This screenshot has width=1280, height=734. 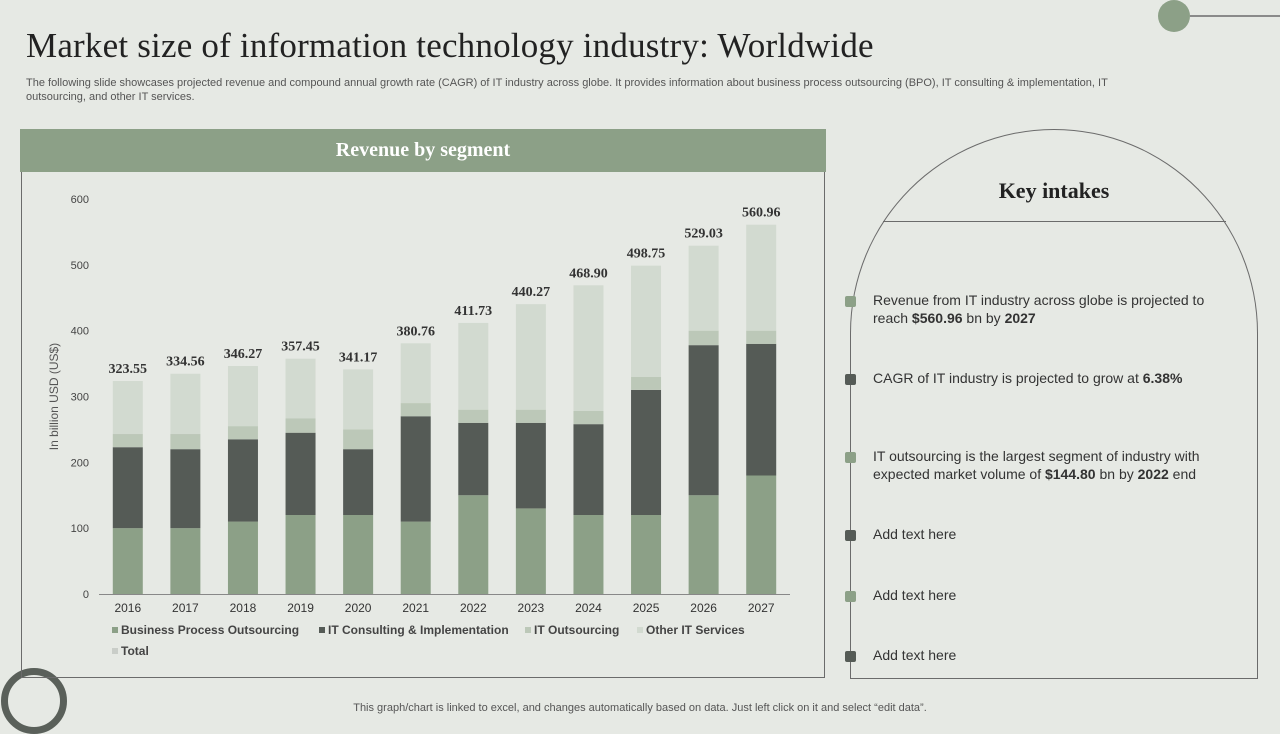 What do you see at coordinates (531, 608) in the screenshot?
I see `x-tick-label: 2023` at bounding box center [531, 608].